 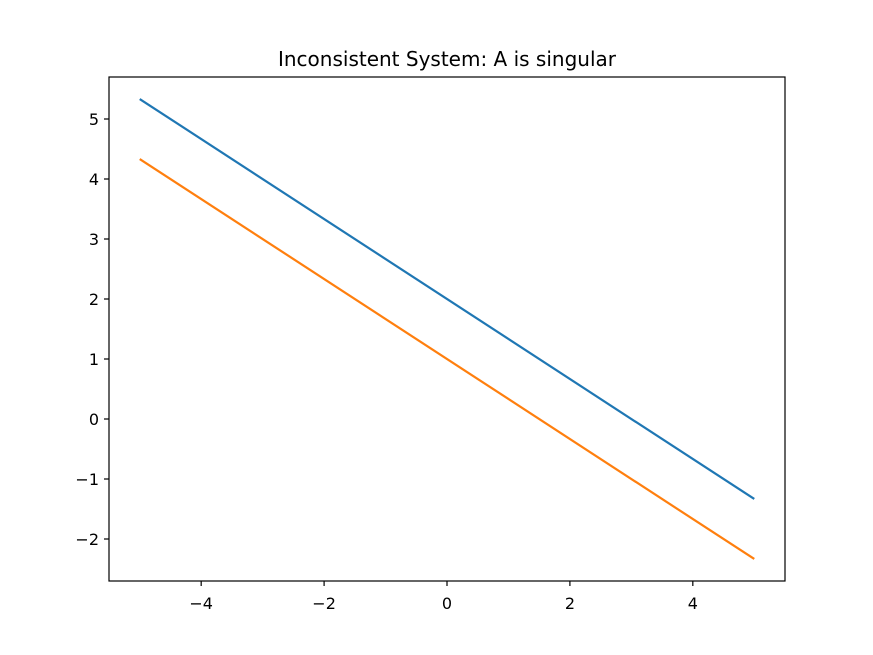 What do you see at coordinates (94, 359) in the screenshot?
I see `y-tick-label: 1` at bounding box center [94, 359].